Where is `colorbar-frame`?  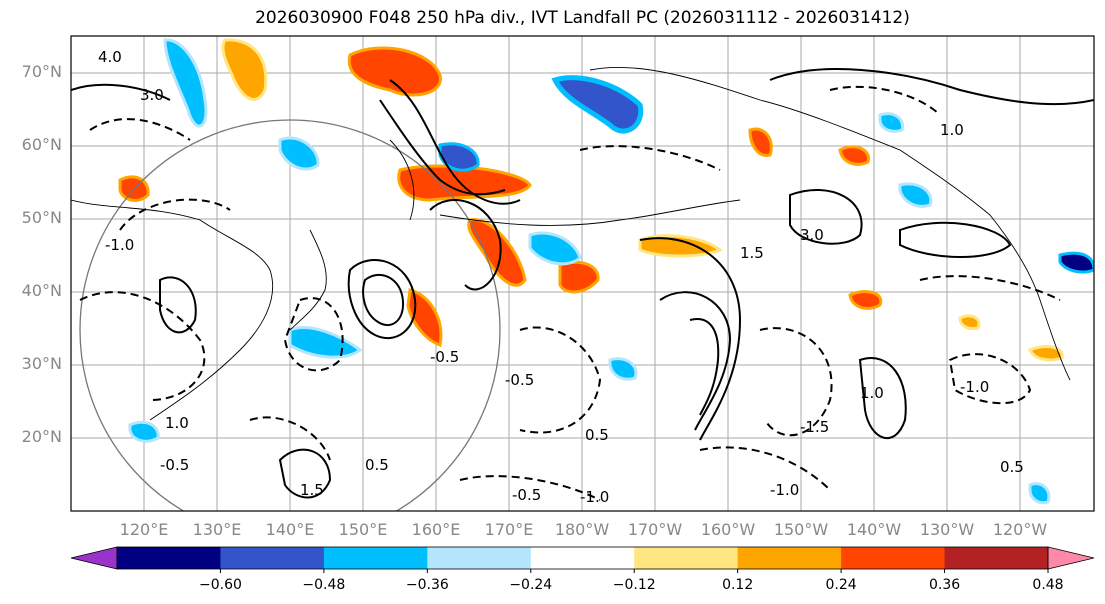
colorbar-frame is located at coordinates (582, 558).